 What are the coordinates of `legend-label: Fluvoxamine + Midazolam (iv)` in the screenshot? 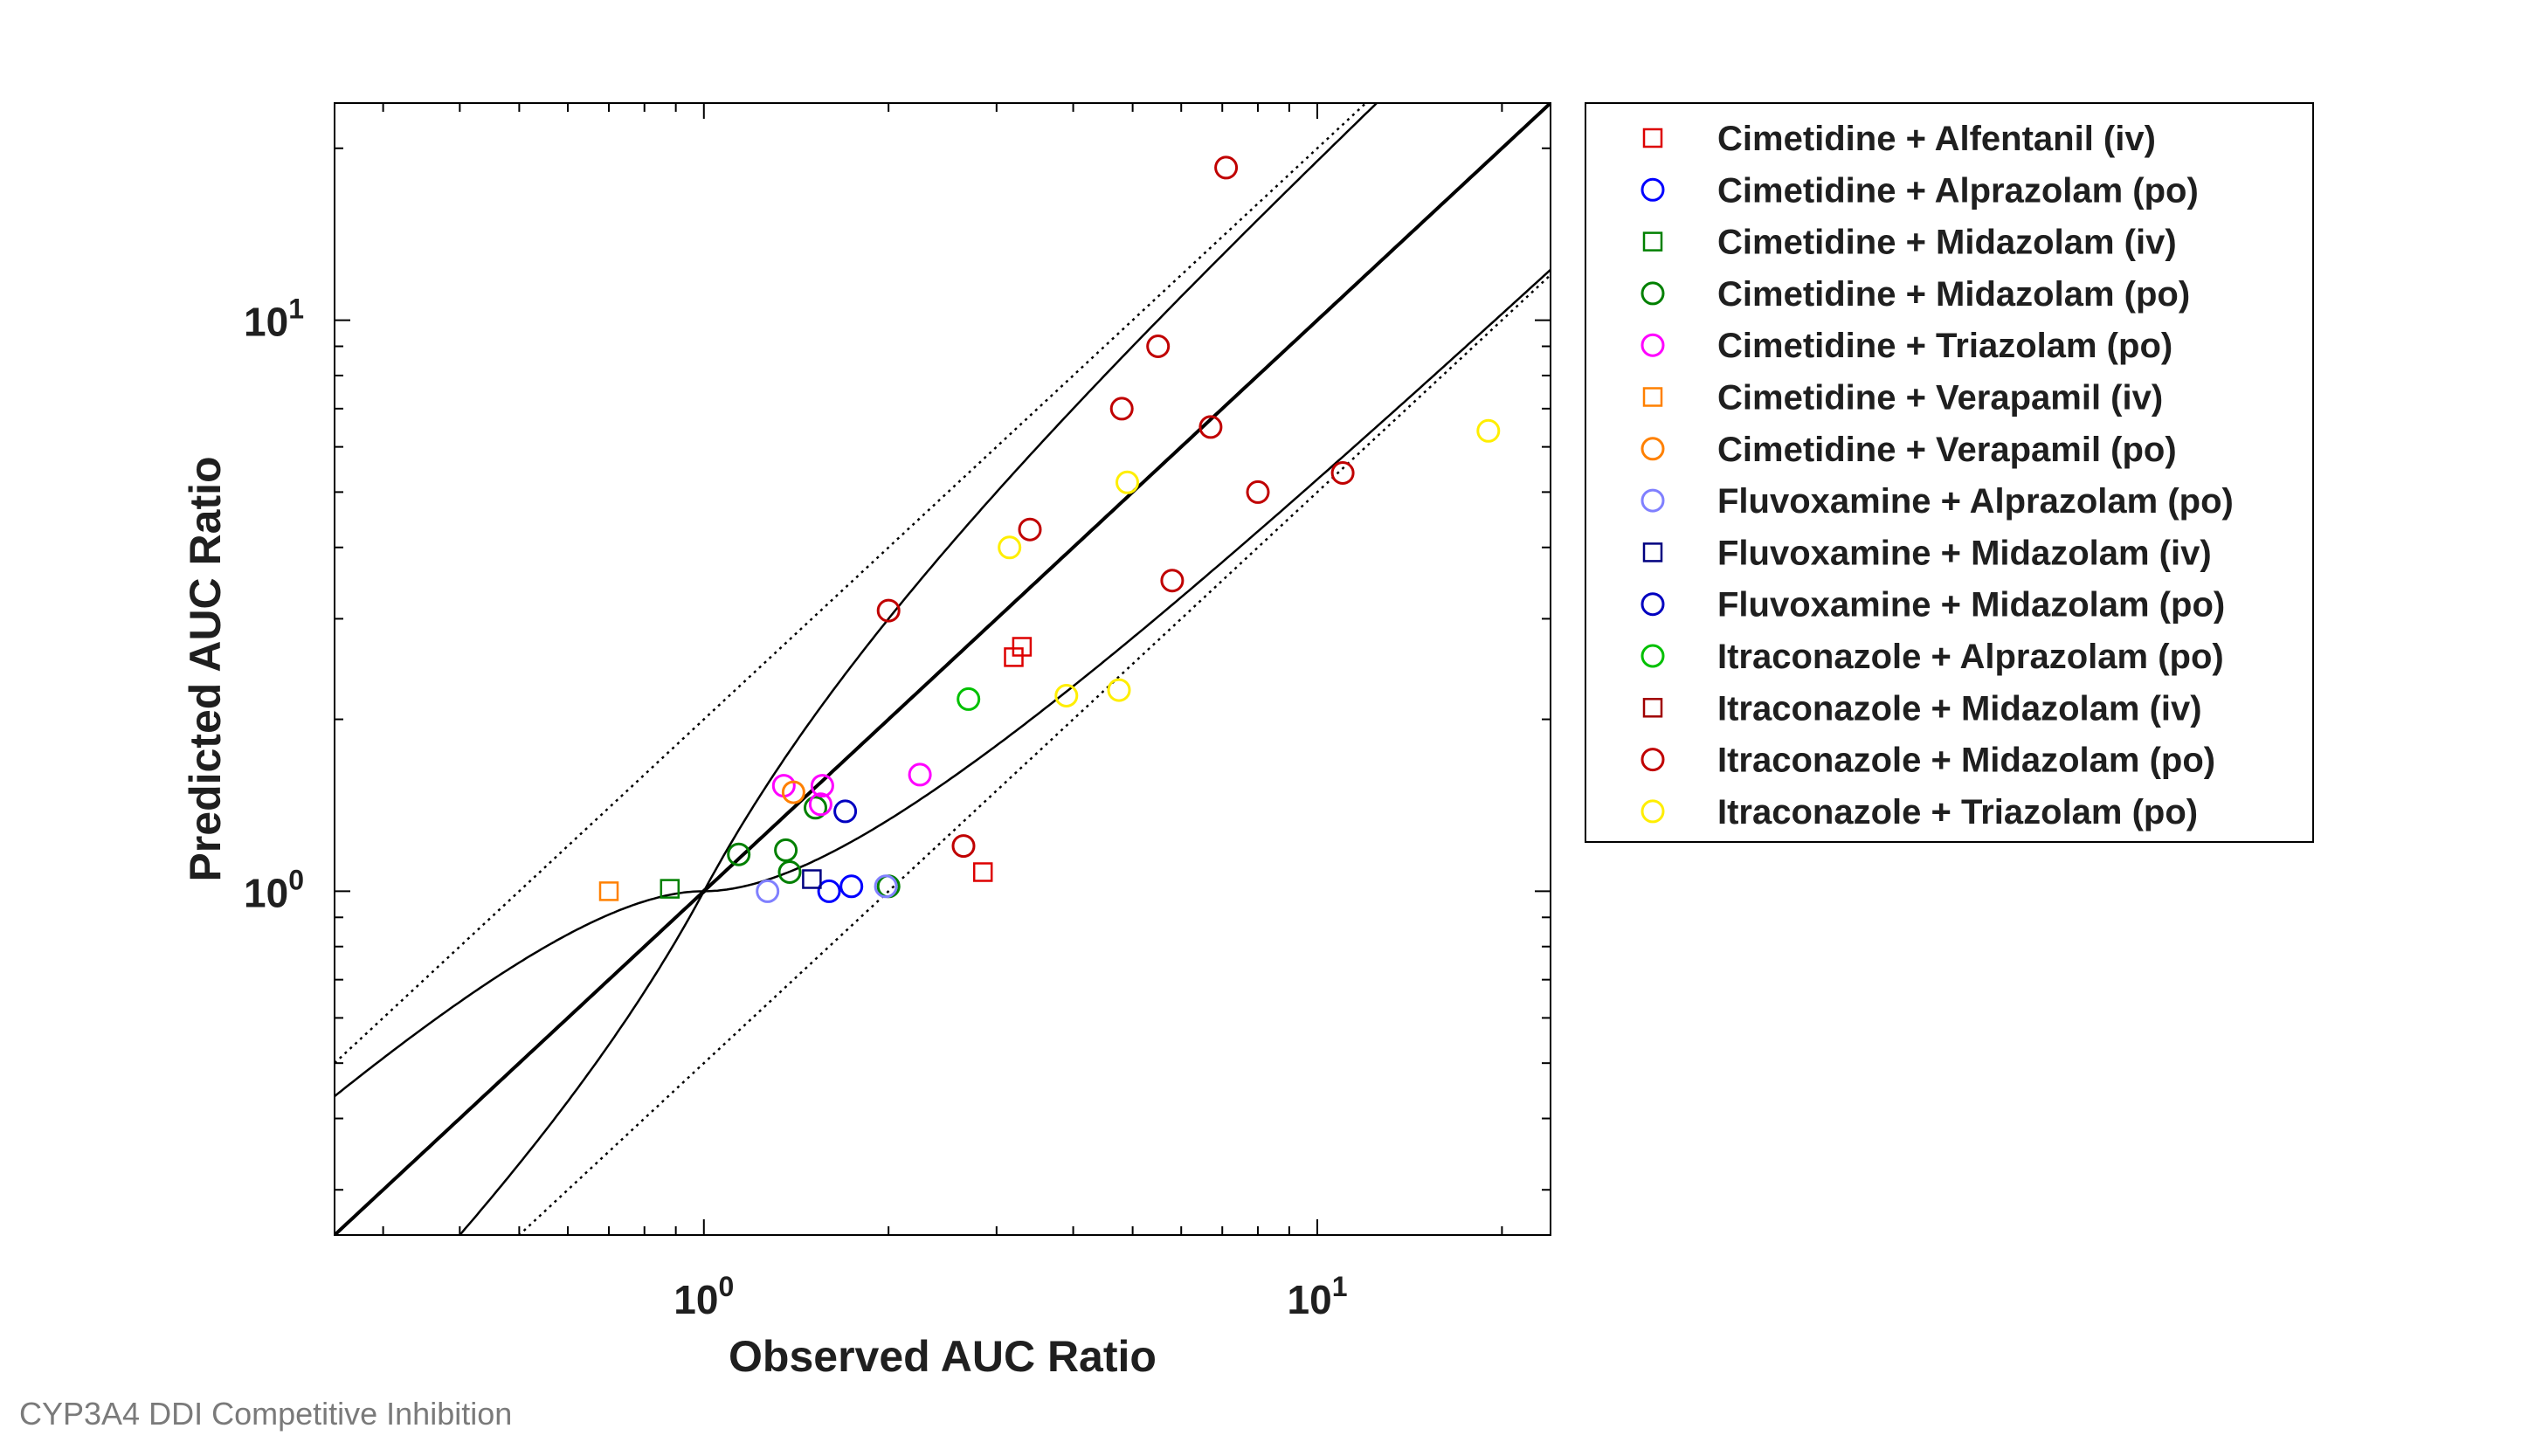 It's located at (1964, 553).